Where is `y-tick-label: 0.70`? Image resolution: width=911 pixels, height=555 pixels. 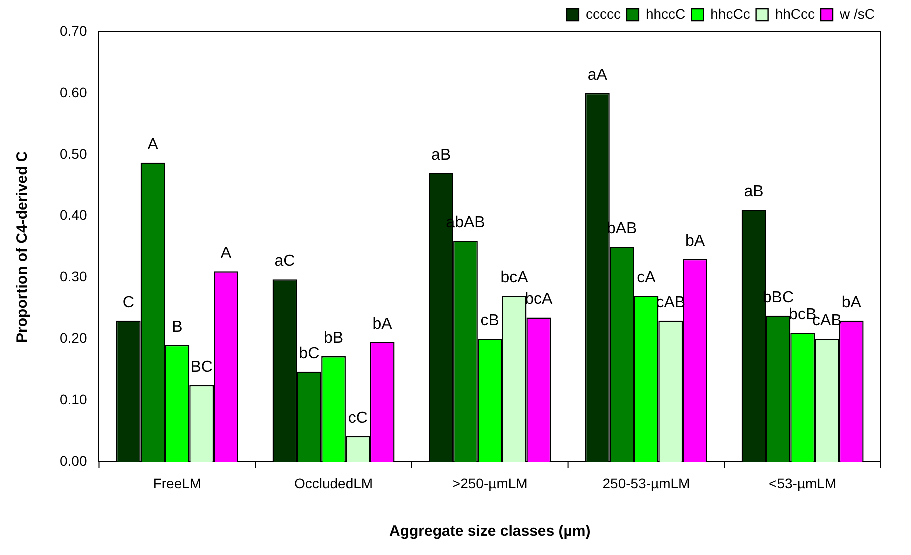 y-tick-label: 0.70 is located at coordinates (74, 30).